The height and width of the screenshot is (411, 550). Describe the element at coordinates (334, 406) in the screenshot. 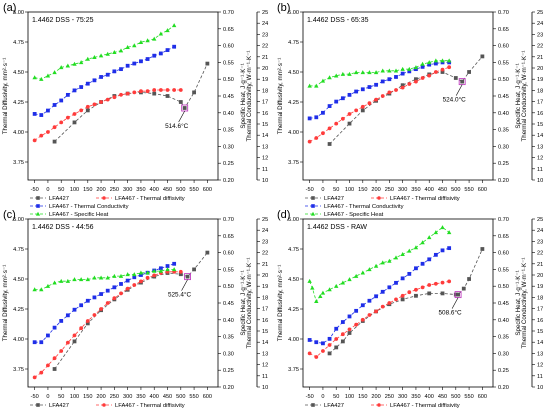

I see `legend-label: LFA427` at that location.